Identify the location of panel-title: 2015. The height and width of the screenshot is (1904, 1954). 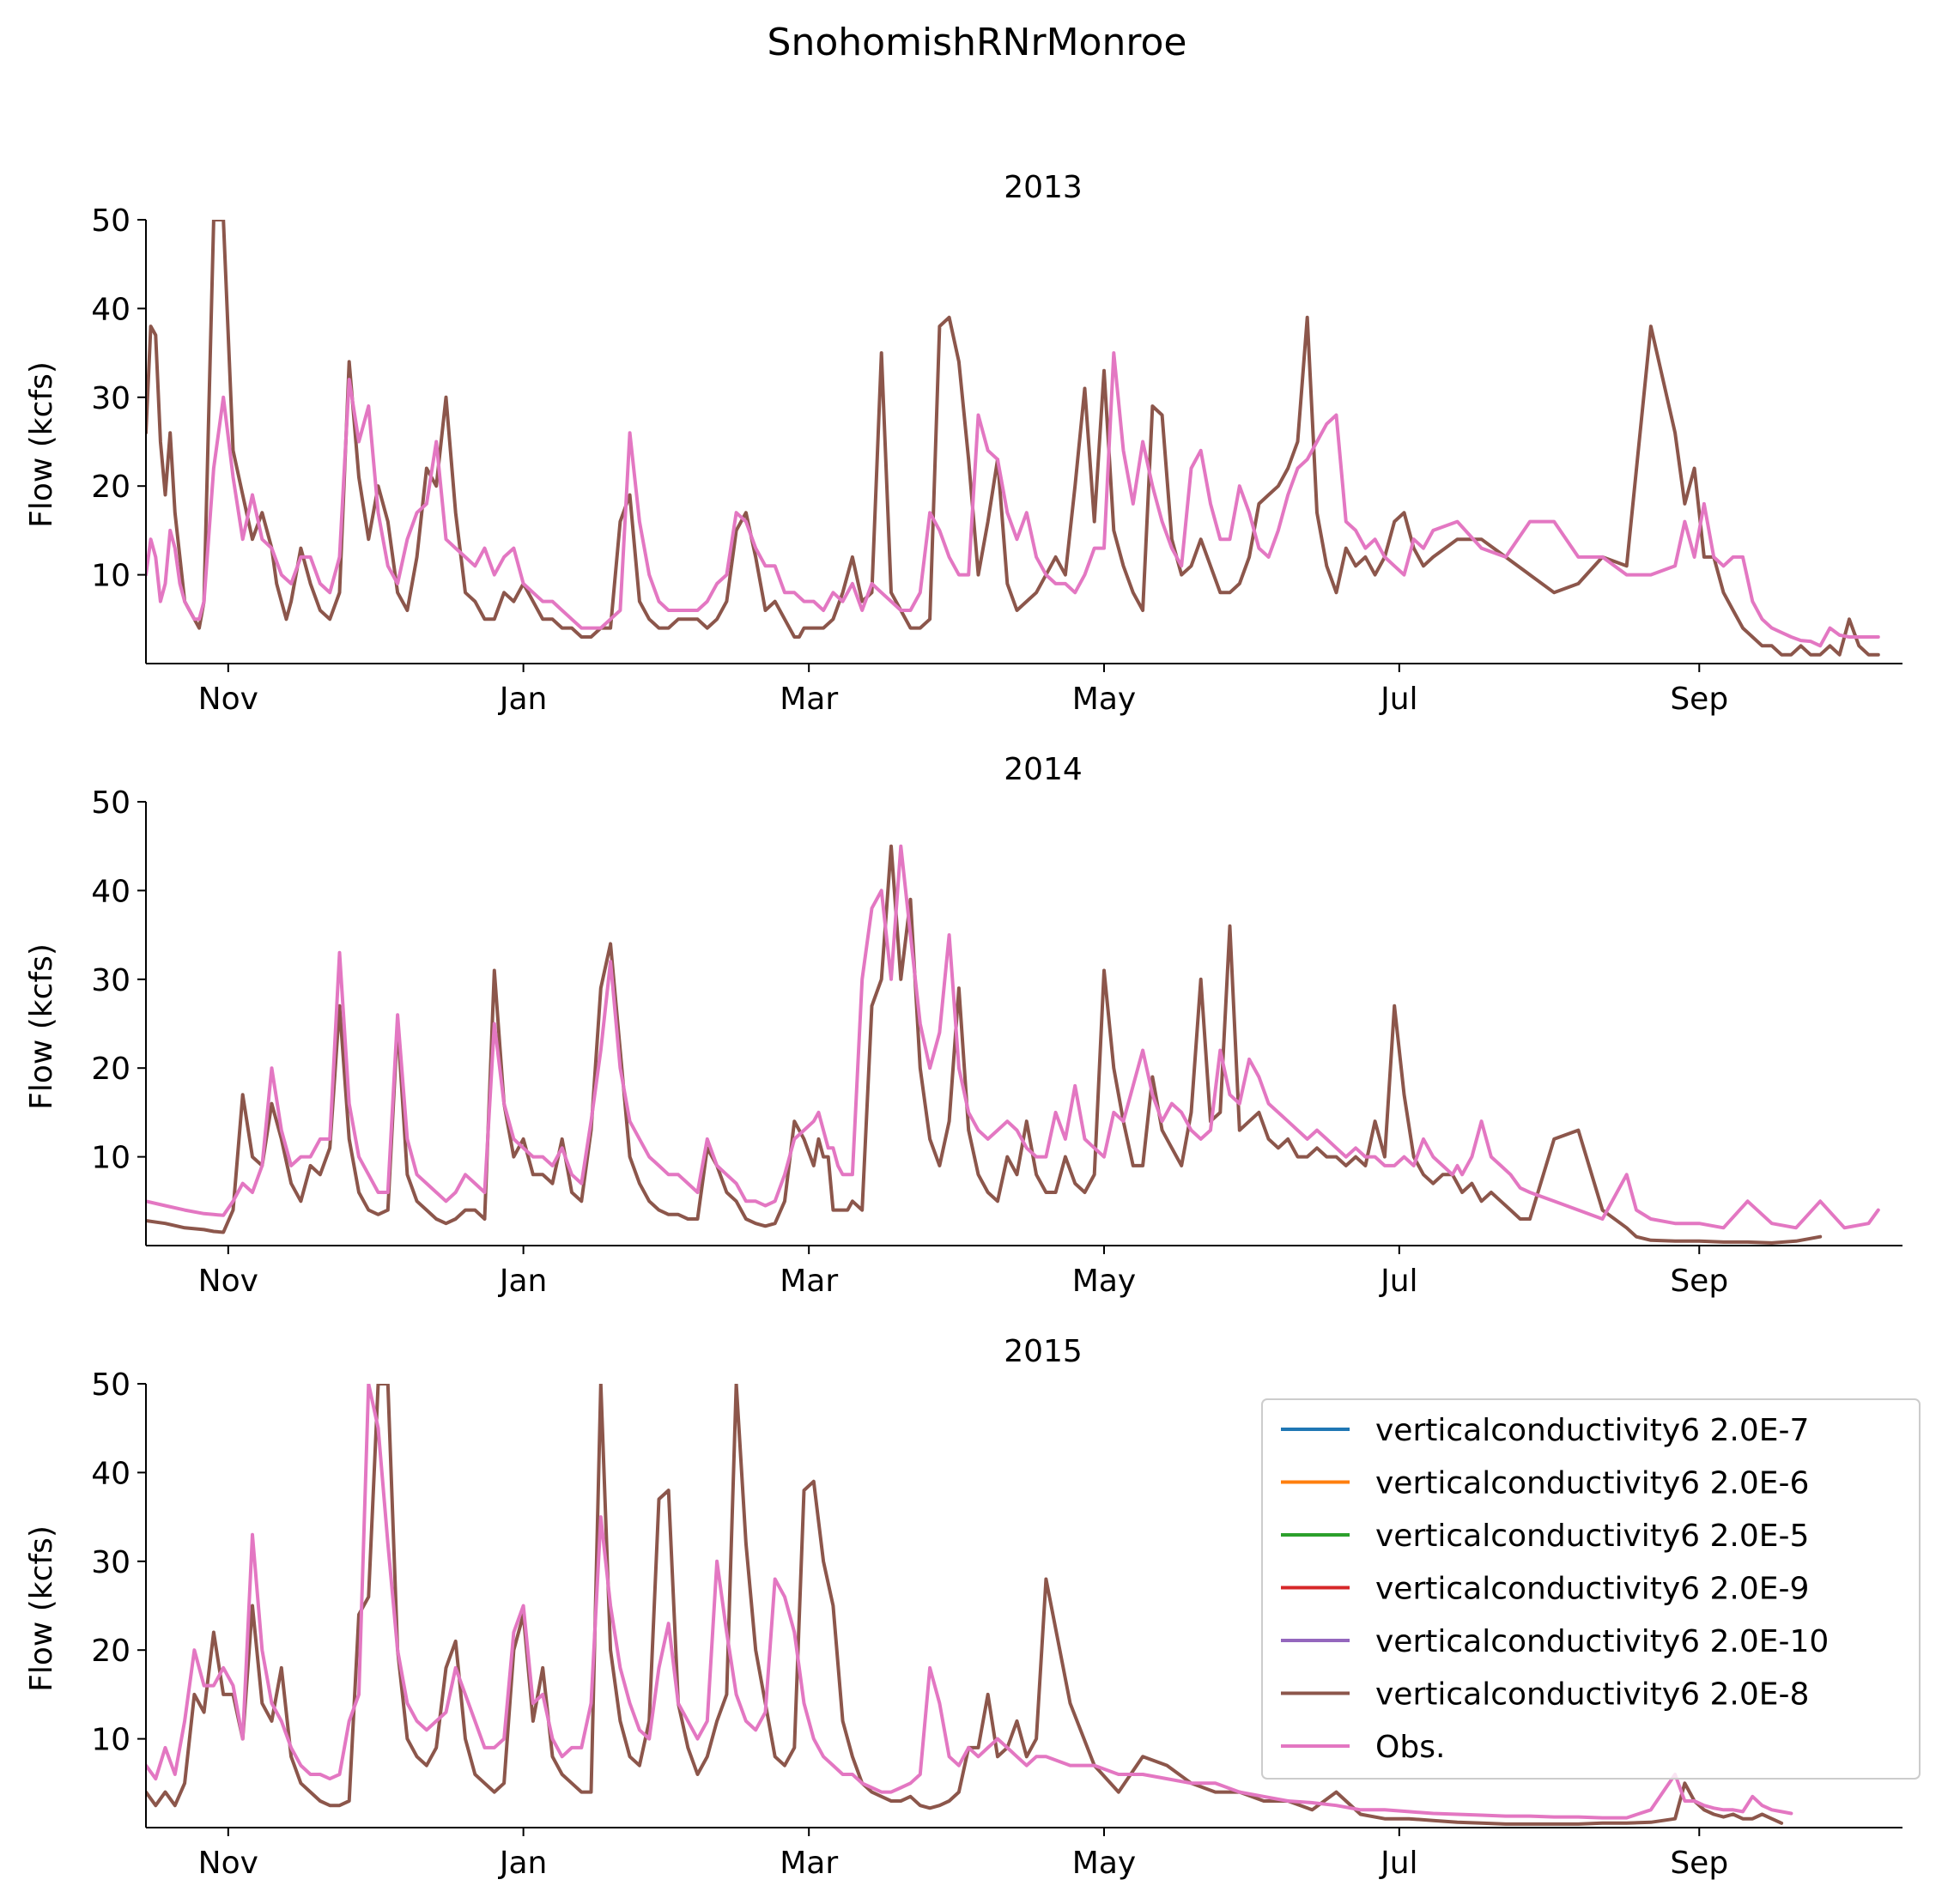
(1043, 1352).